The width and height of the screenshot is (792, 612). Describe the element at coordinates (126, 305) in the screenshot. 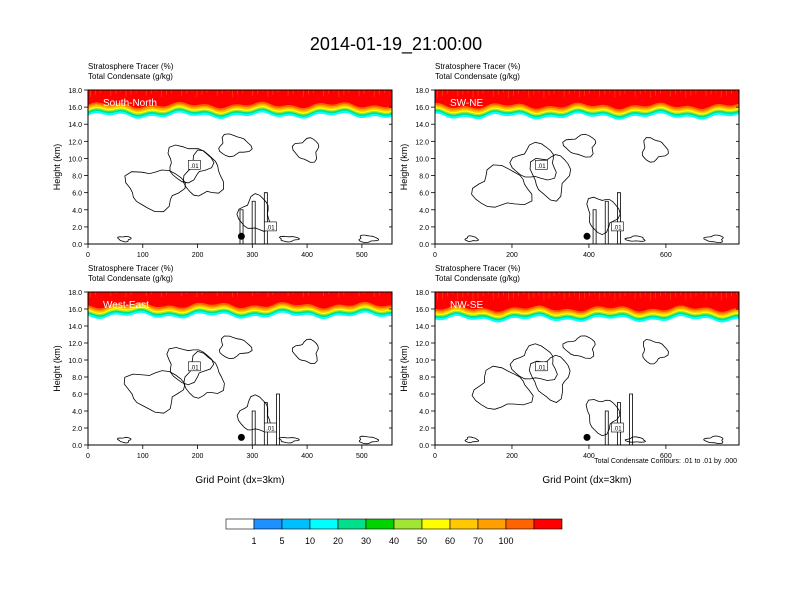

I see `panel-label: West-East` at that location.